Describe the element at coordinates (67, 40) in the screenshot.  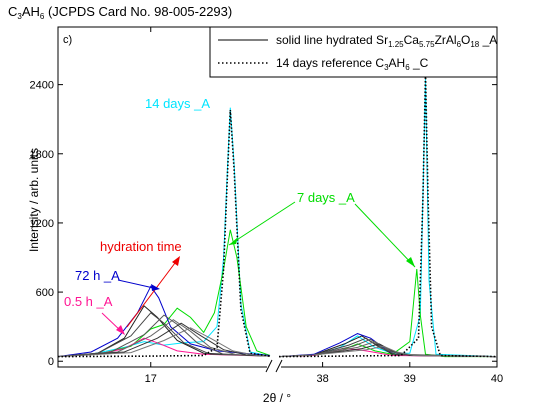
I see `panel-label: c)` at that location.